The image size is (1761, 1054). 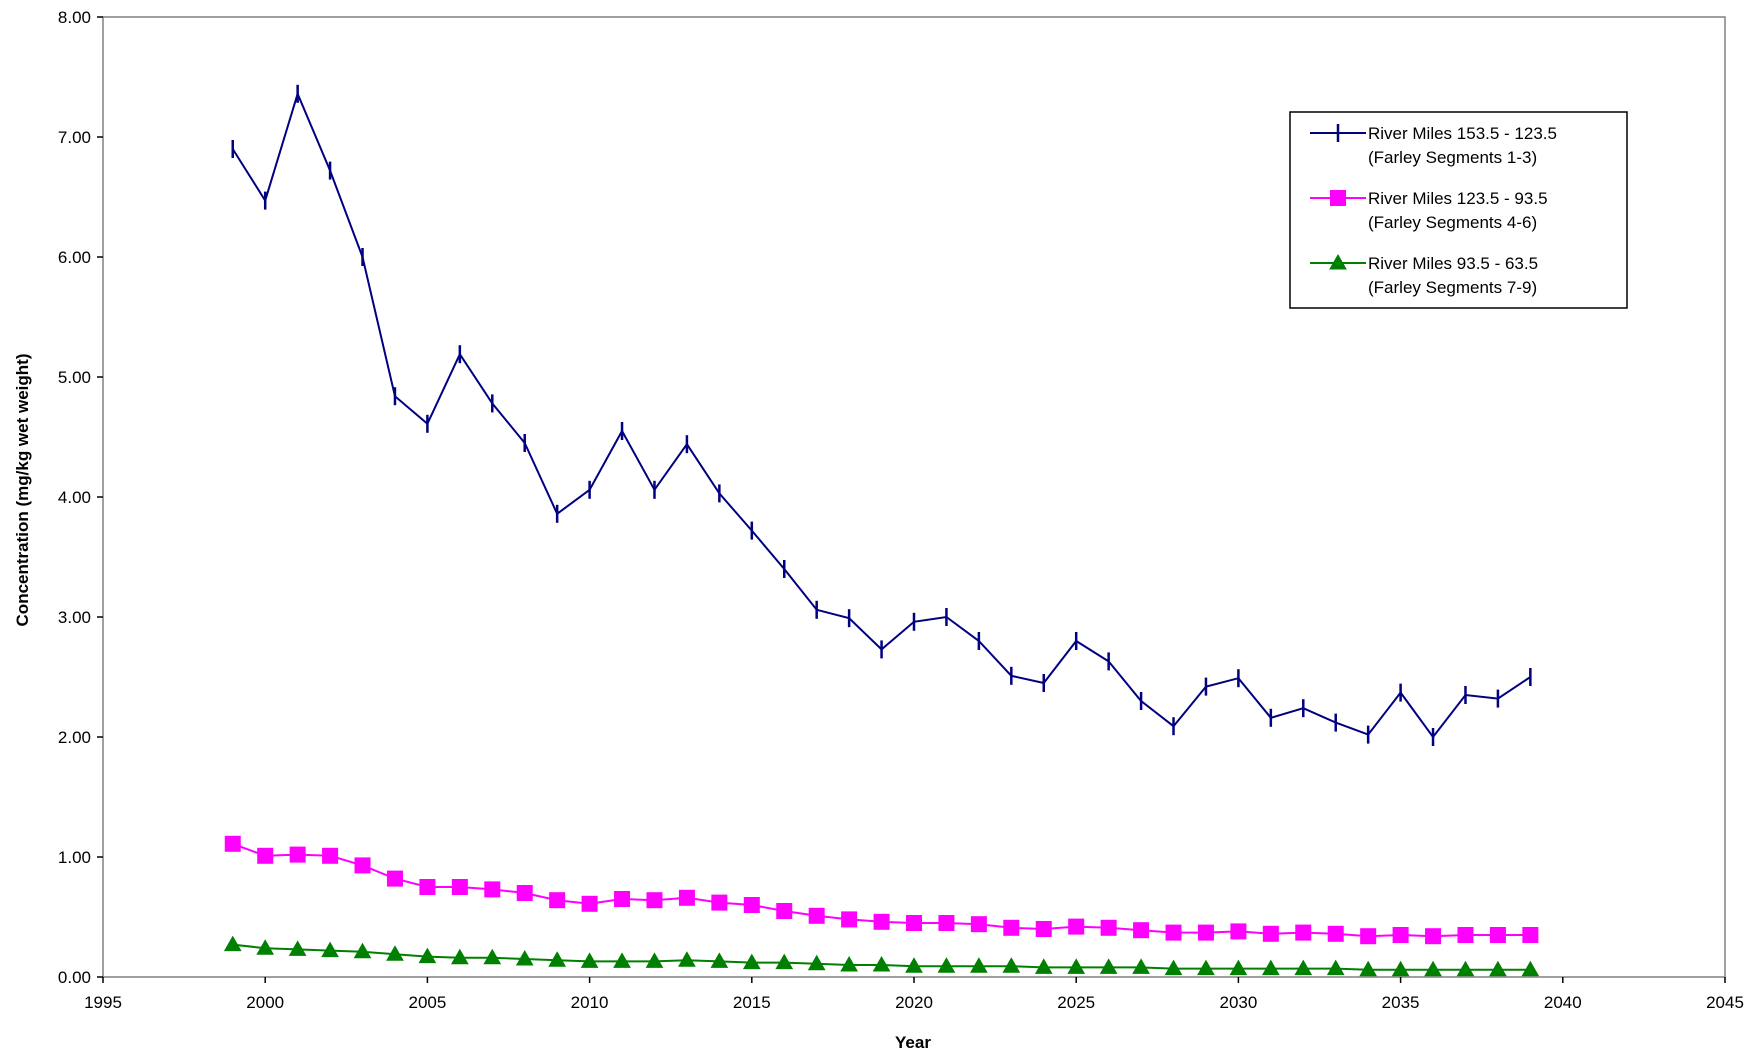 I want to click on x-tick-label: 2020, so click(x=914, y=1002).